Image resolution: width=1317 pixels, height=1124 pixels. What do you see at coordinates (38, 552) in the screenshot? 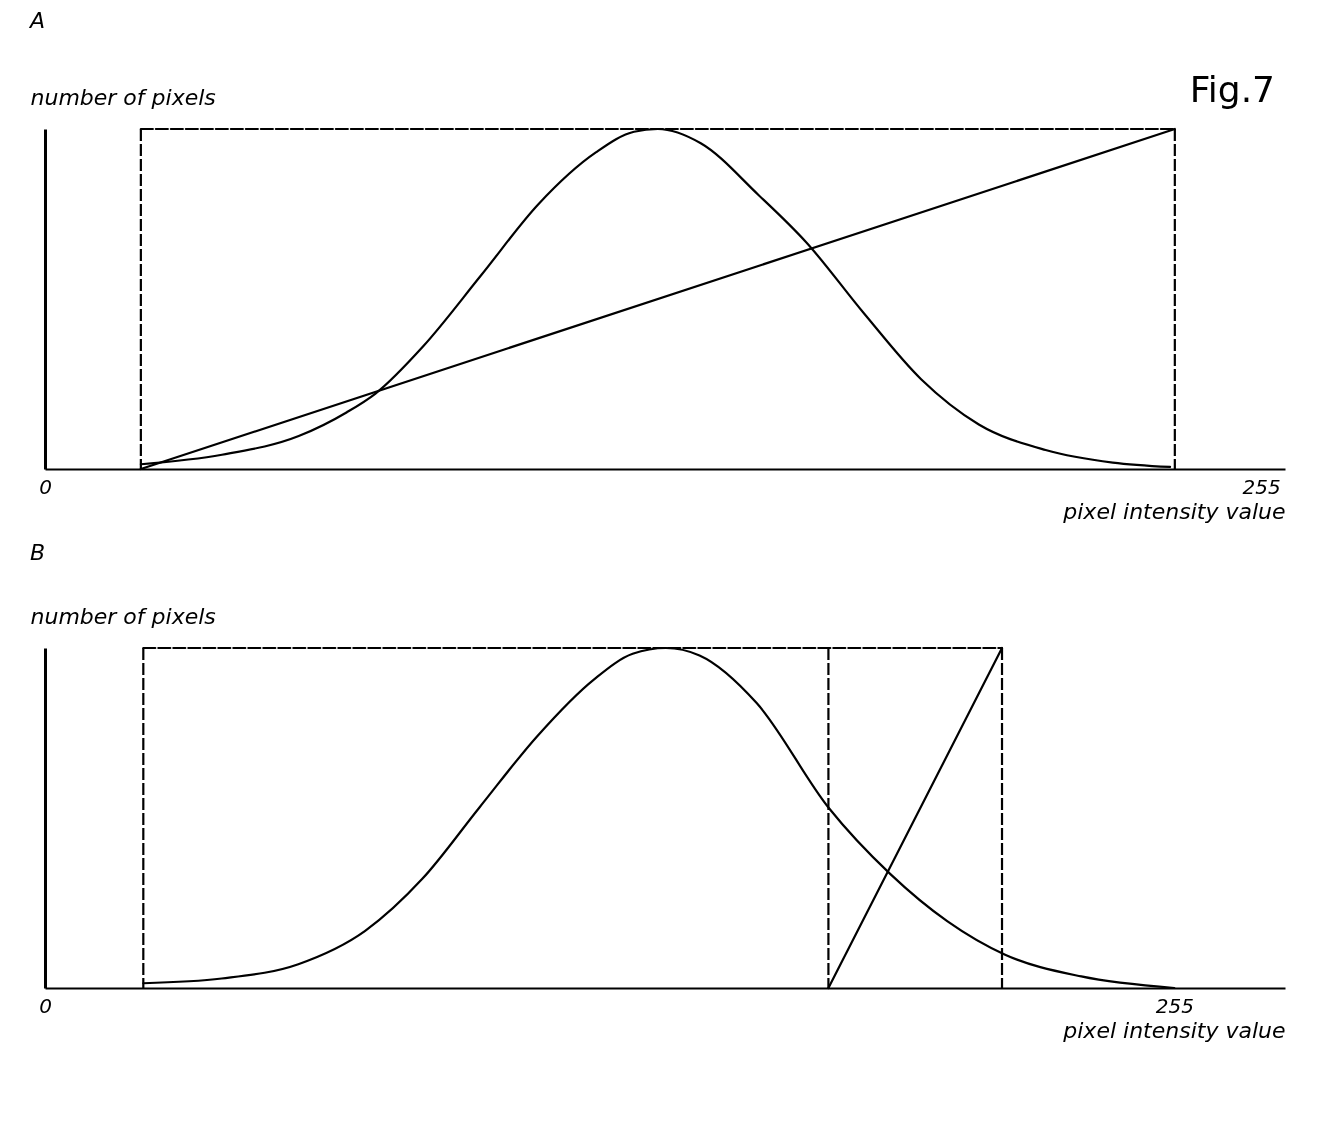
I see `chart-title: B` at bounding box center [38, 552].